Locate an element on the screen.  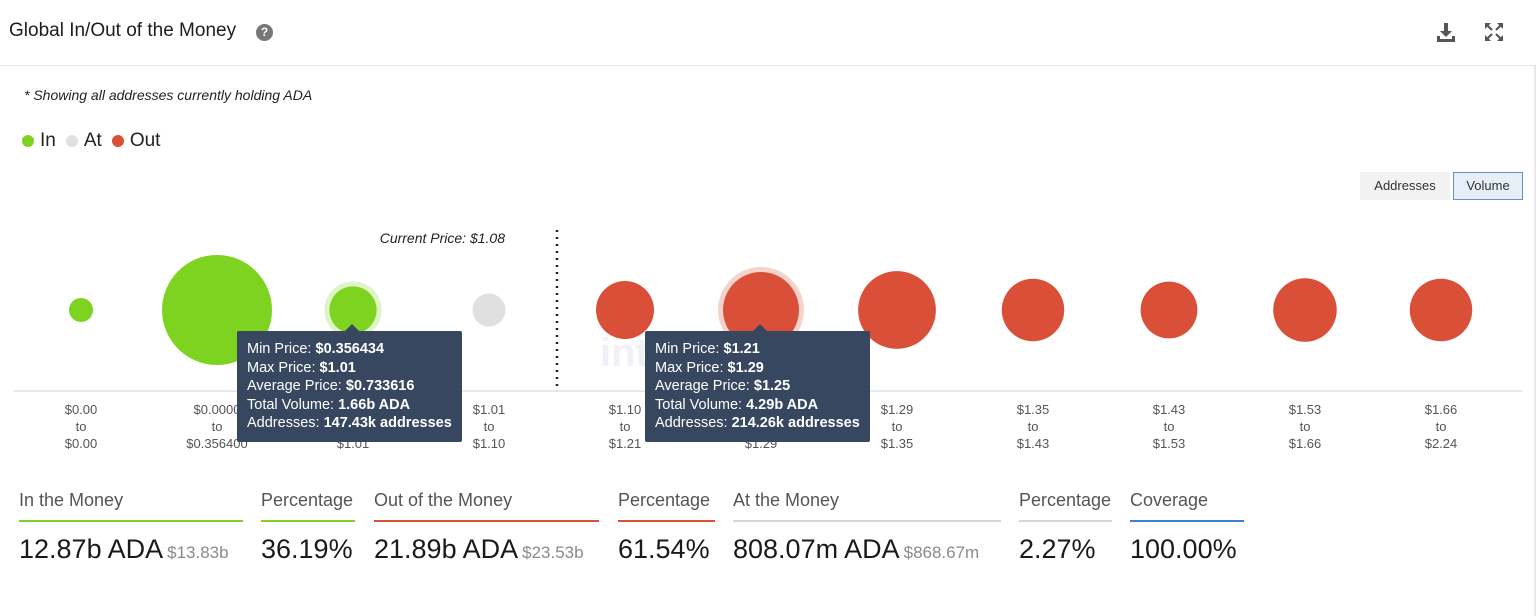
stat-value: 808.07m ADA $868.67m is located at coordinates (867, 549).